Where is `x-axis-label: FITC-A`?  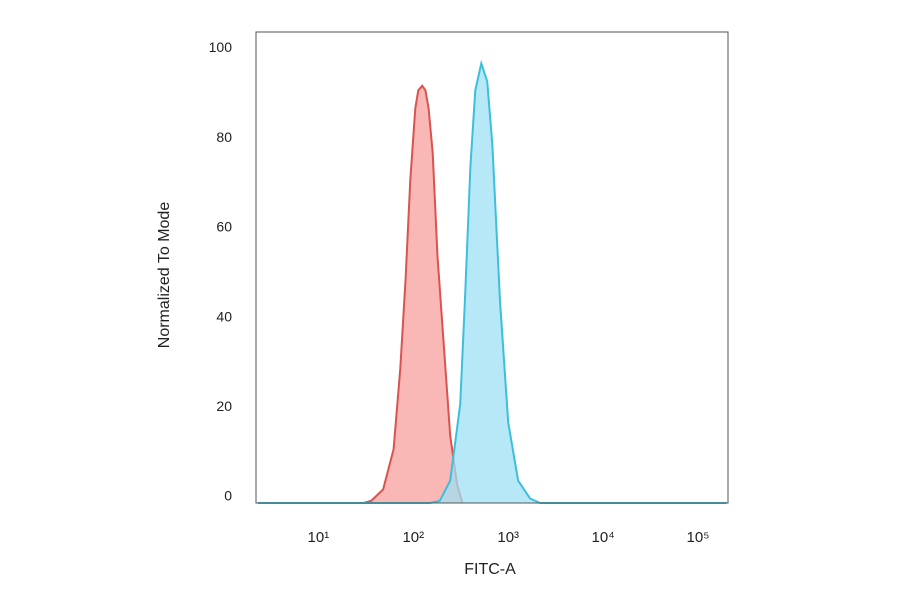
x-axis-label: FITC-A is located at coordinates (490, 569).